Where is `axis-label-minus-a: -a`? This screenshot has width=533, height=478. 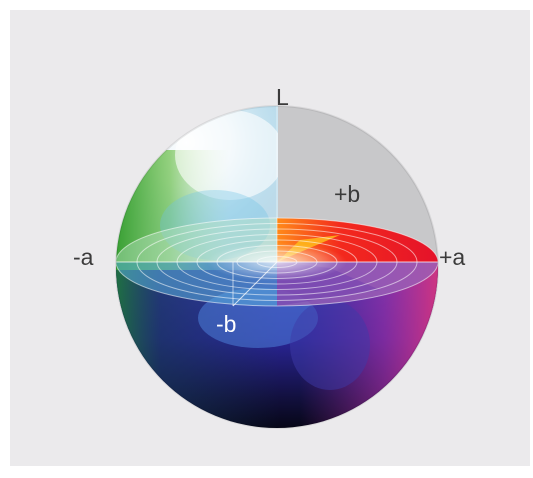 axis-label-minus-a: -a is located at coordinates (83, 257).